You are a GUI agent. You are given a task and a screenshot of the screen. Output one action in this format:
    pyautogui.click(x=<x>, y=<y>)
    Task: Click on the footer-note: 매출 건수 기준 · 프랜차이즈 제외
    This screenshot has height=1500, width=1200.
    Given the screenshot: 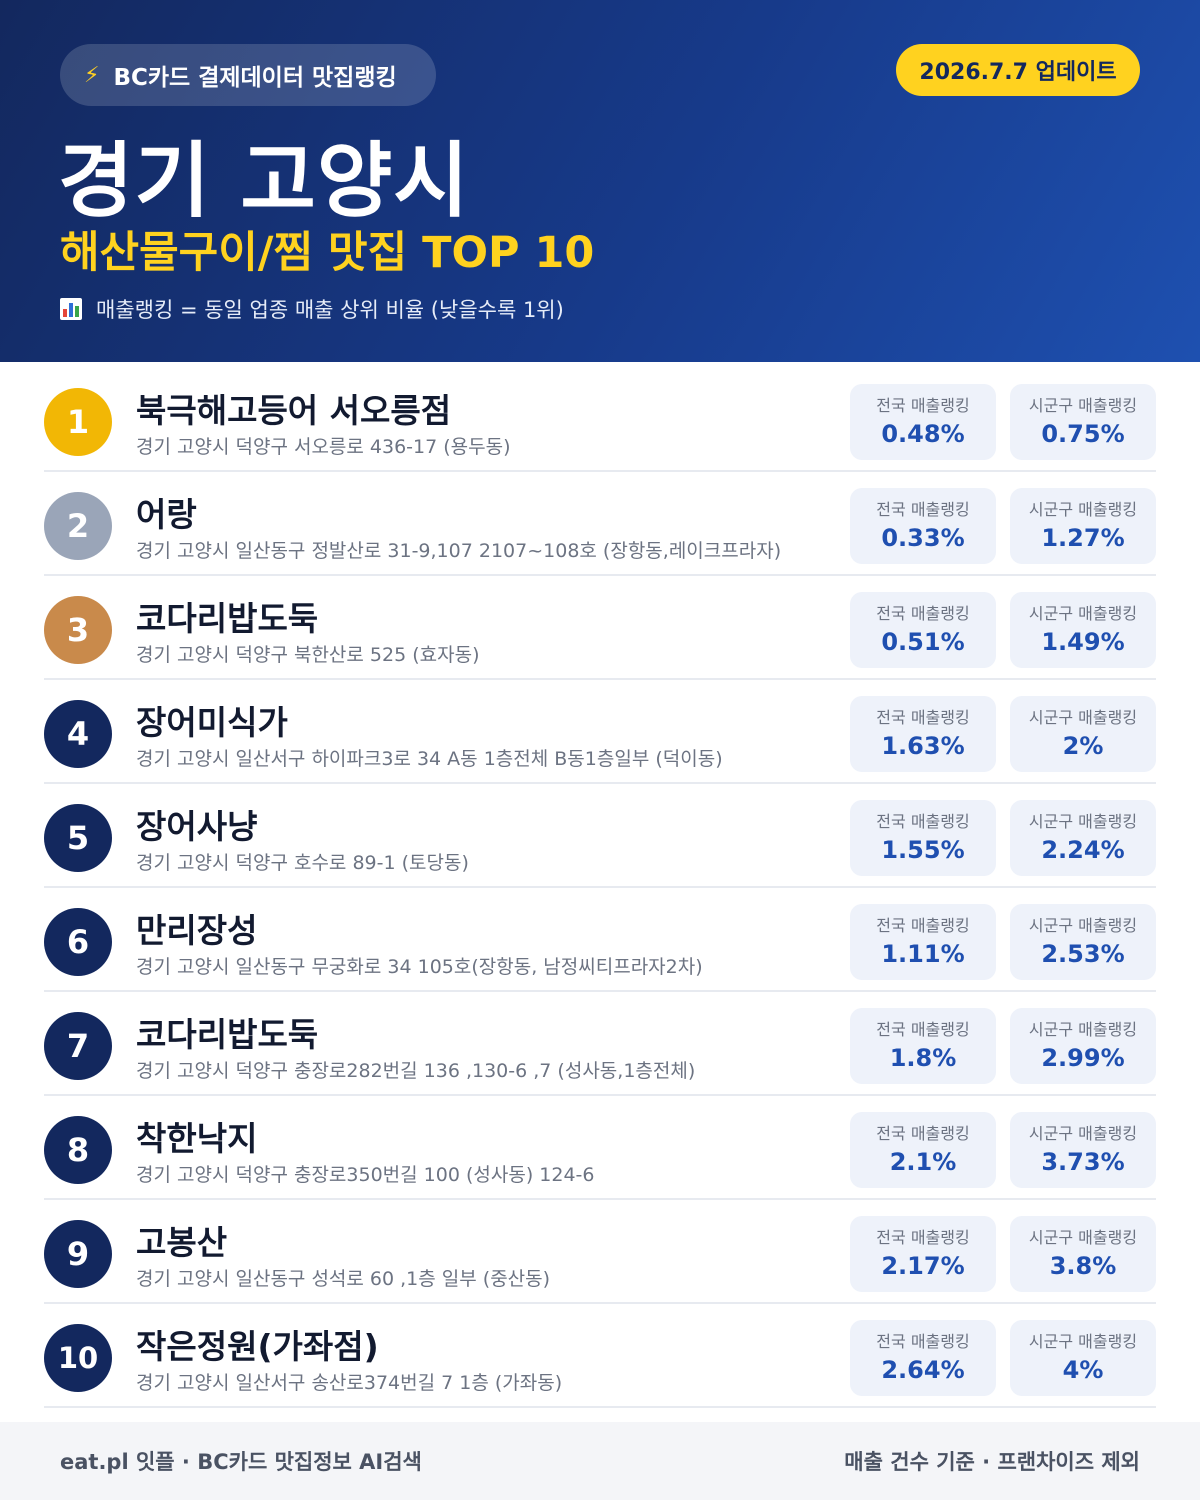 What is the action you would take?
    pyautogui.click(x=992, y=1462)
    